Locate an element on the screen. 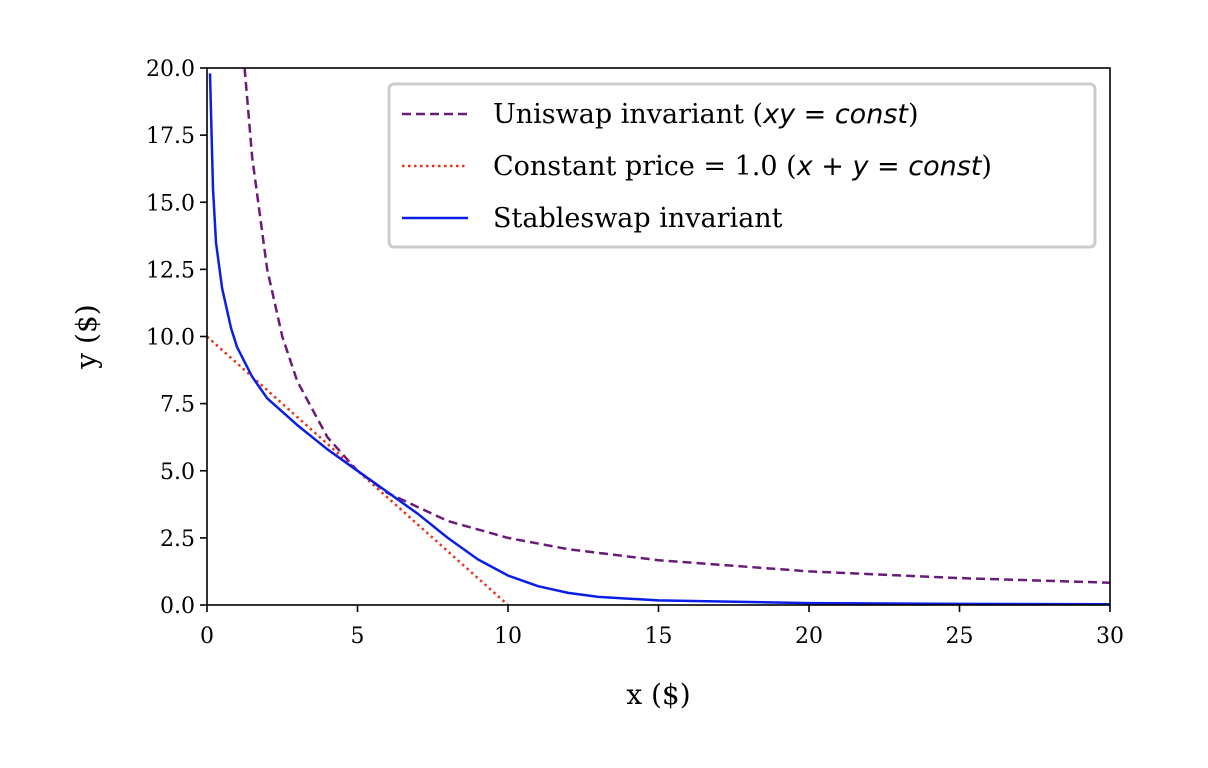  legend-label-constant-price-plain: Constant price = 1.0 ( is located at coordinates (645, 166).